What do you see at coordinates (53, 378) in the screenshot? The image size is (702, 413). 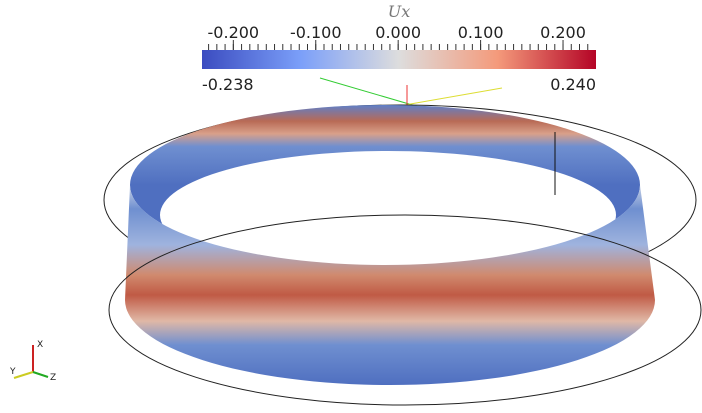 I see `axis-z: Z` at bounding box center [53, 378].